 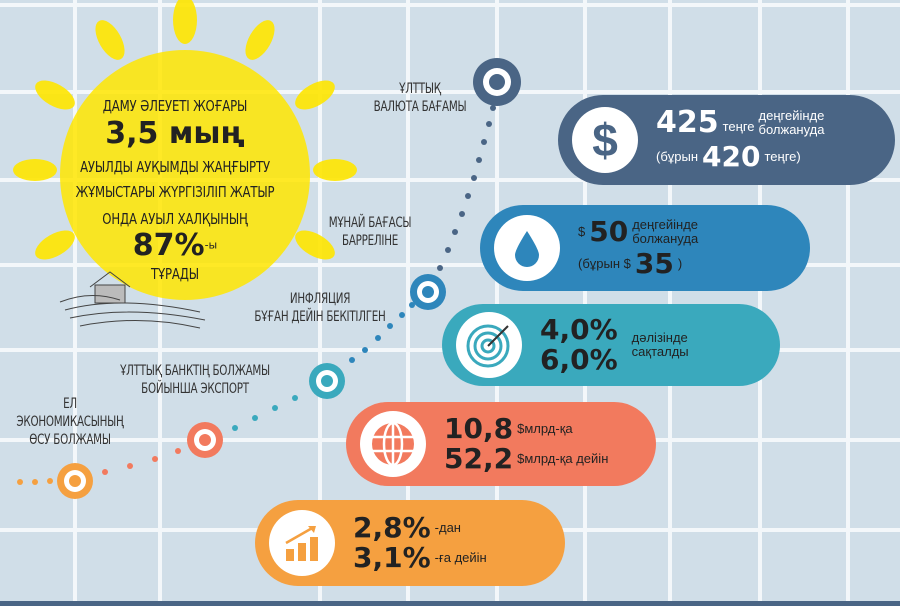 I want to click on globe-icon, so click(x=393, y=444).